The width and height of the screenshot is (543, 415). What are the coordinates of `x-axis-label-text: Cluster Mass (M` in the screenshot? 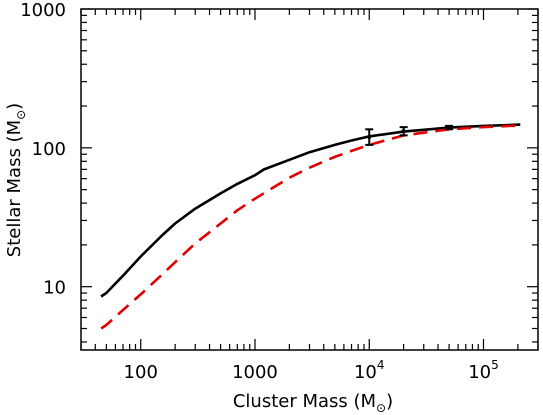 It's located at (304, 401).